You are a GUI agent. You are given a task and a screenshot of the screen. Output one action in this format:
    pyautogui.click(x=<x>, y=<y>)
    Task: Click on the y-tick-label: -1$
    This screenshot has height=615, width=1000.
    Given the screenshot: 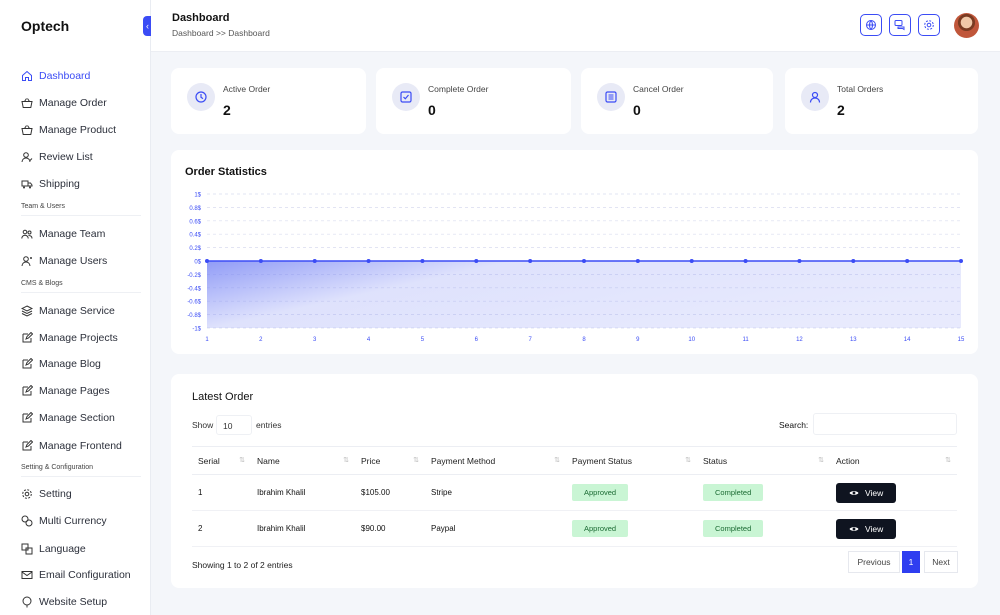 What is the action you would take?
    pyautogui.click(x=196, y=330)
    